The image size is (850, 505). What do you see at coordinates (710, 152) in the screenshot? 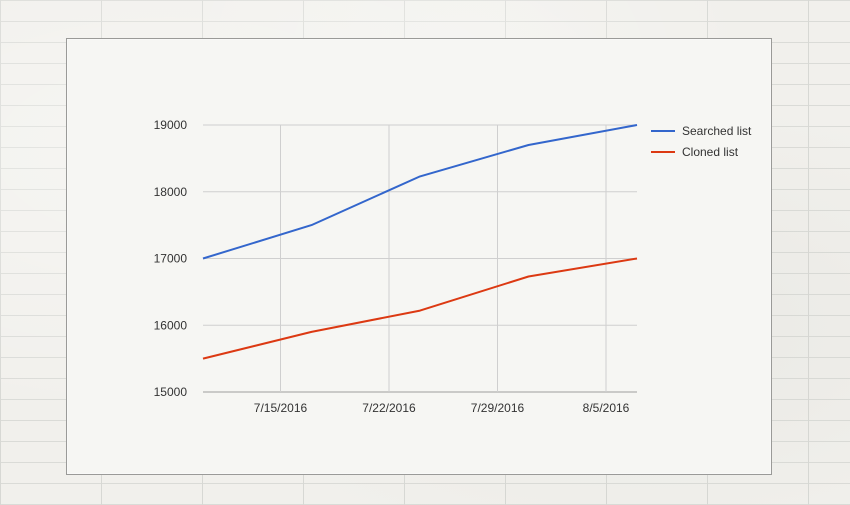
I see `legend-label: Cloned list` at bounding box center [710, 152].